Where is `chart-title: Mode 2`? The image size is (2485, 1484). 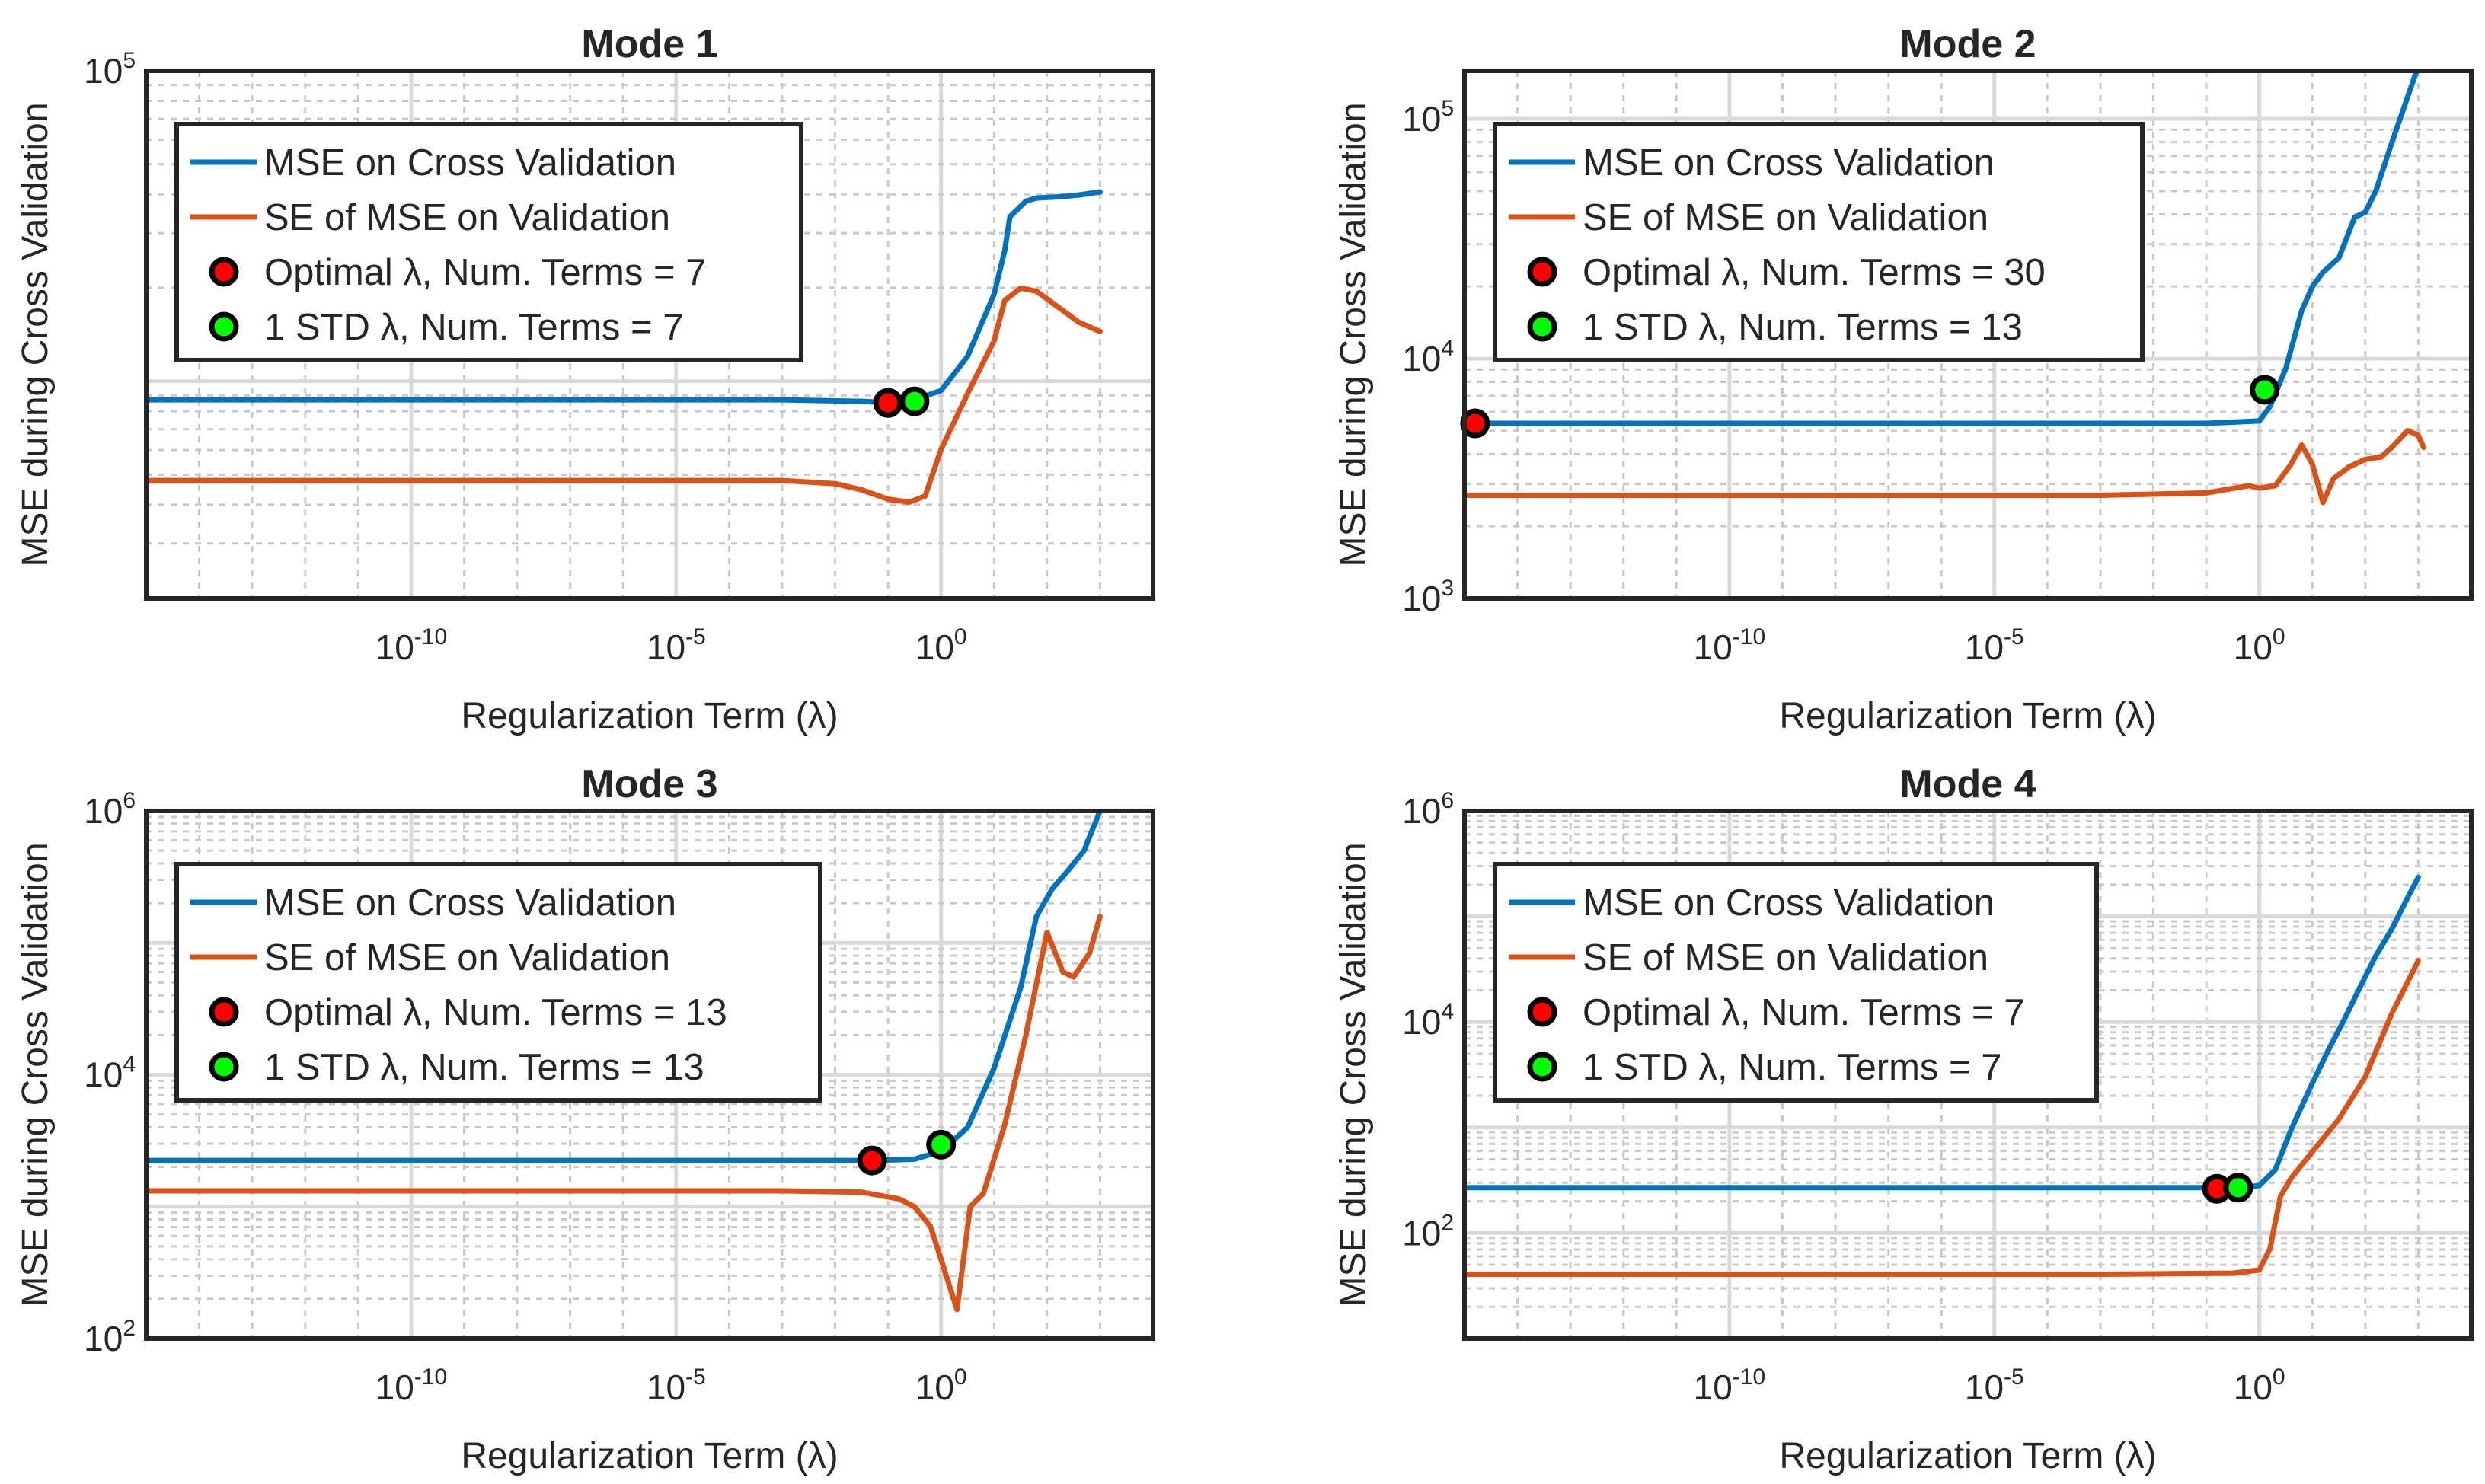
chart-title: Mode 2 is located at coordinates (1967, 44).